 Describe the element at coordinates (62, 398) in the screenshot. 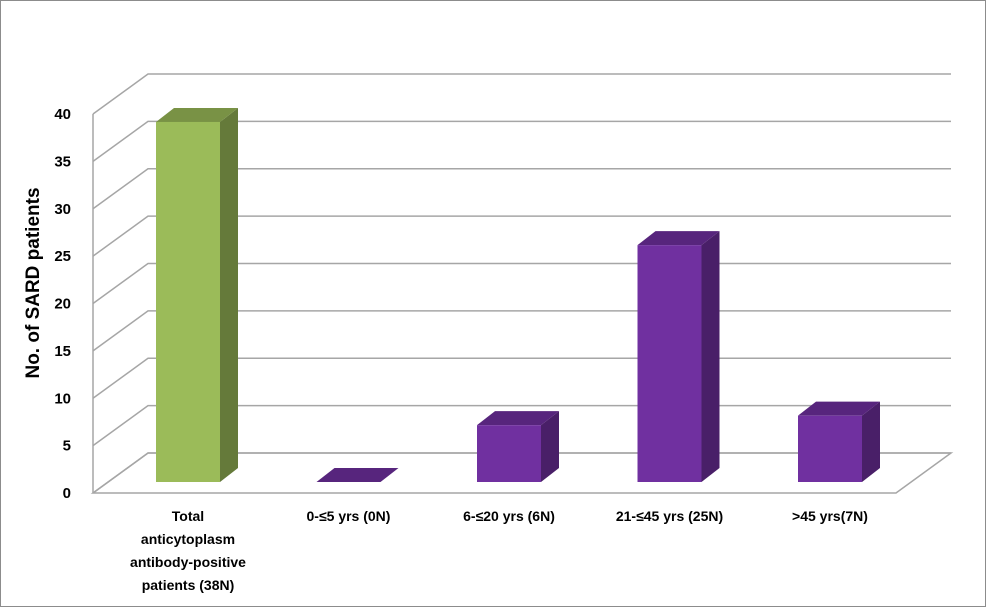

I see `y-tick-label: 10` at that location.